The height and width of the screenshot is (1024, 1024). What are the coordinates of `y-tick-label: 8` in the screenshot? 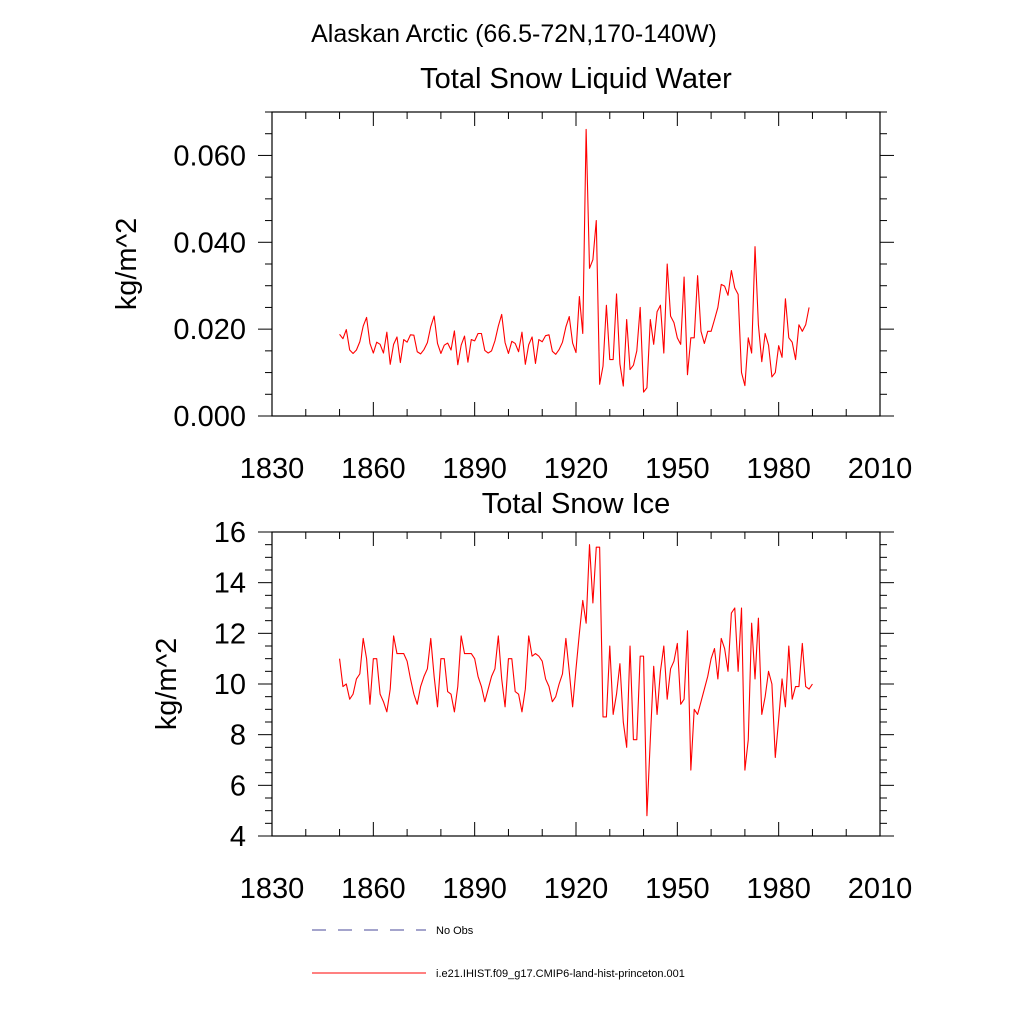 It's located at (238, 736).